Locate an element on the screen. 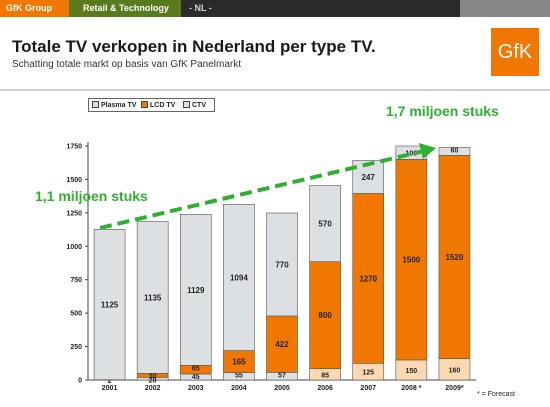 The image size is (550, 407). bar-data-label: 165 is located at coordinates (239, 362).